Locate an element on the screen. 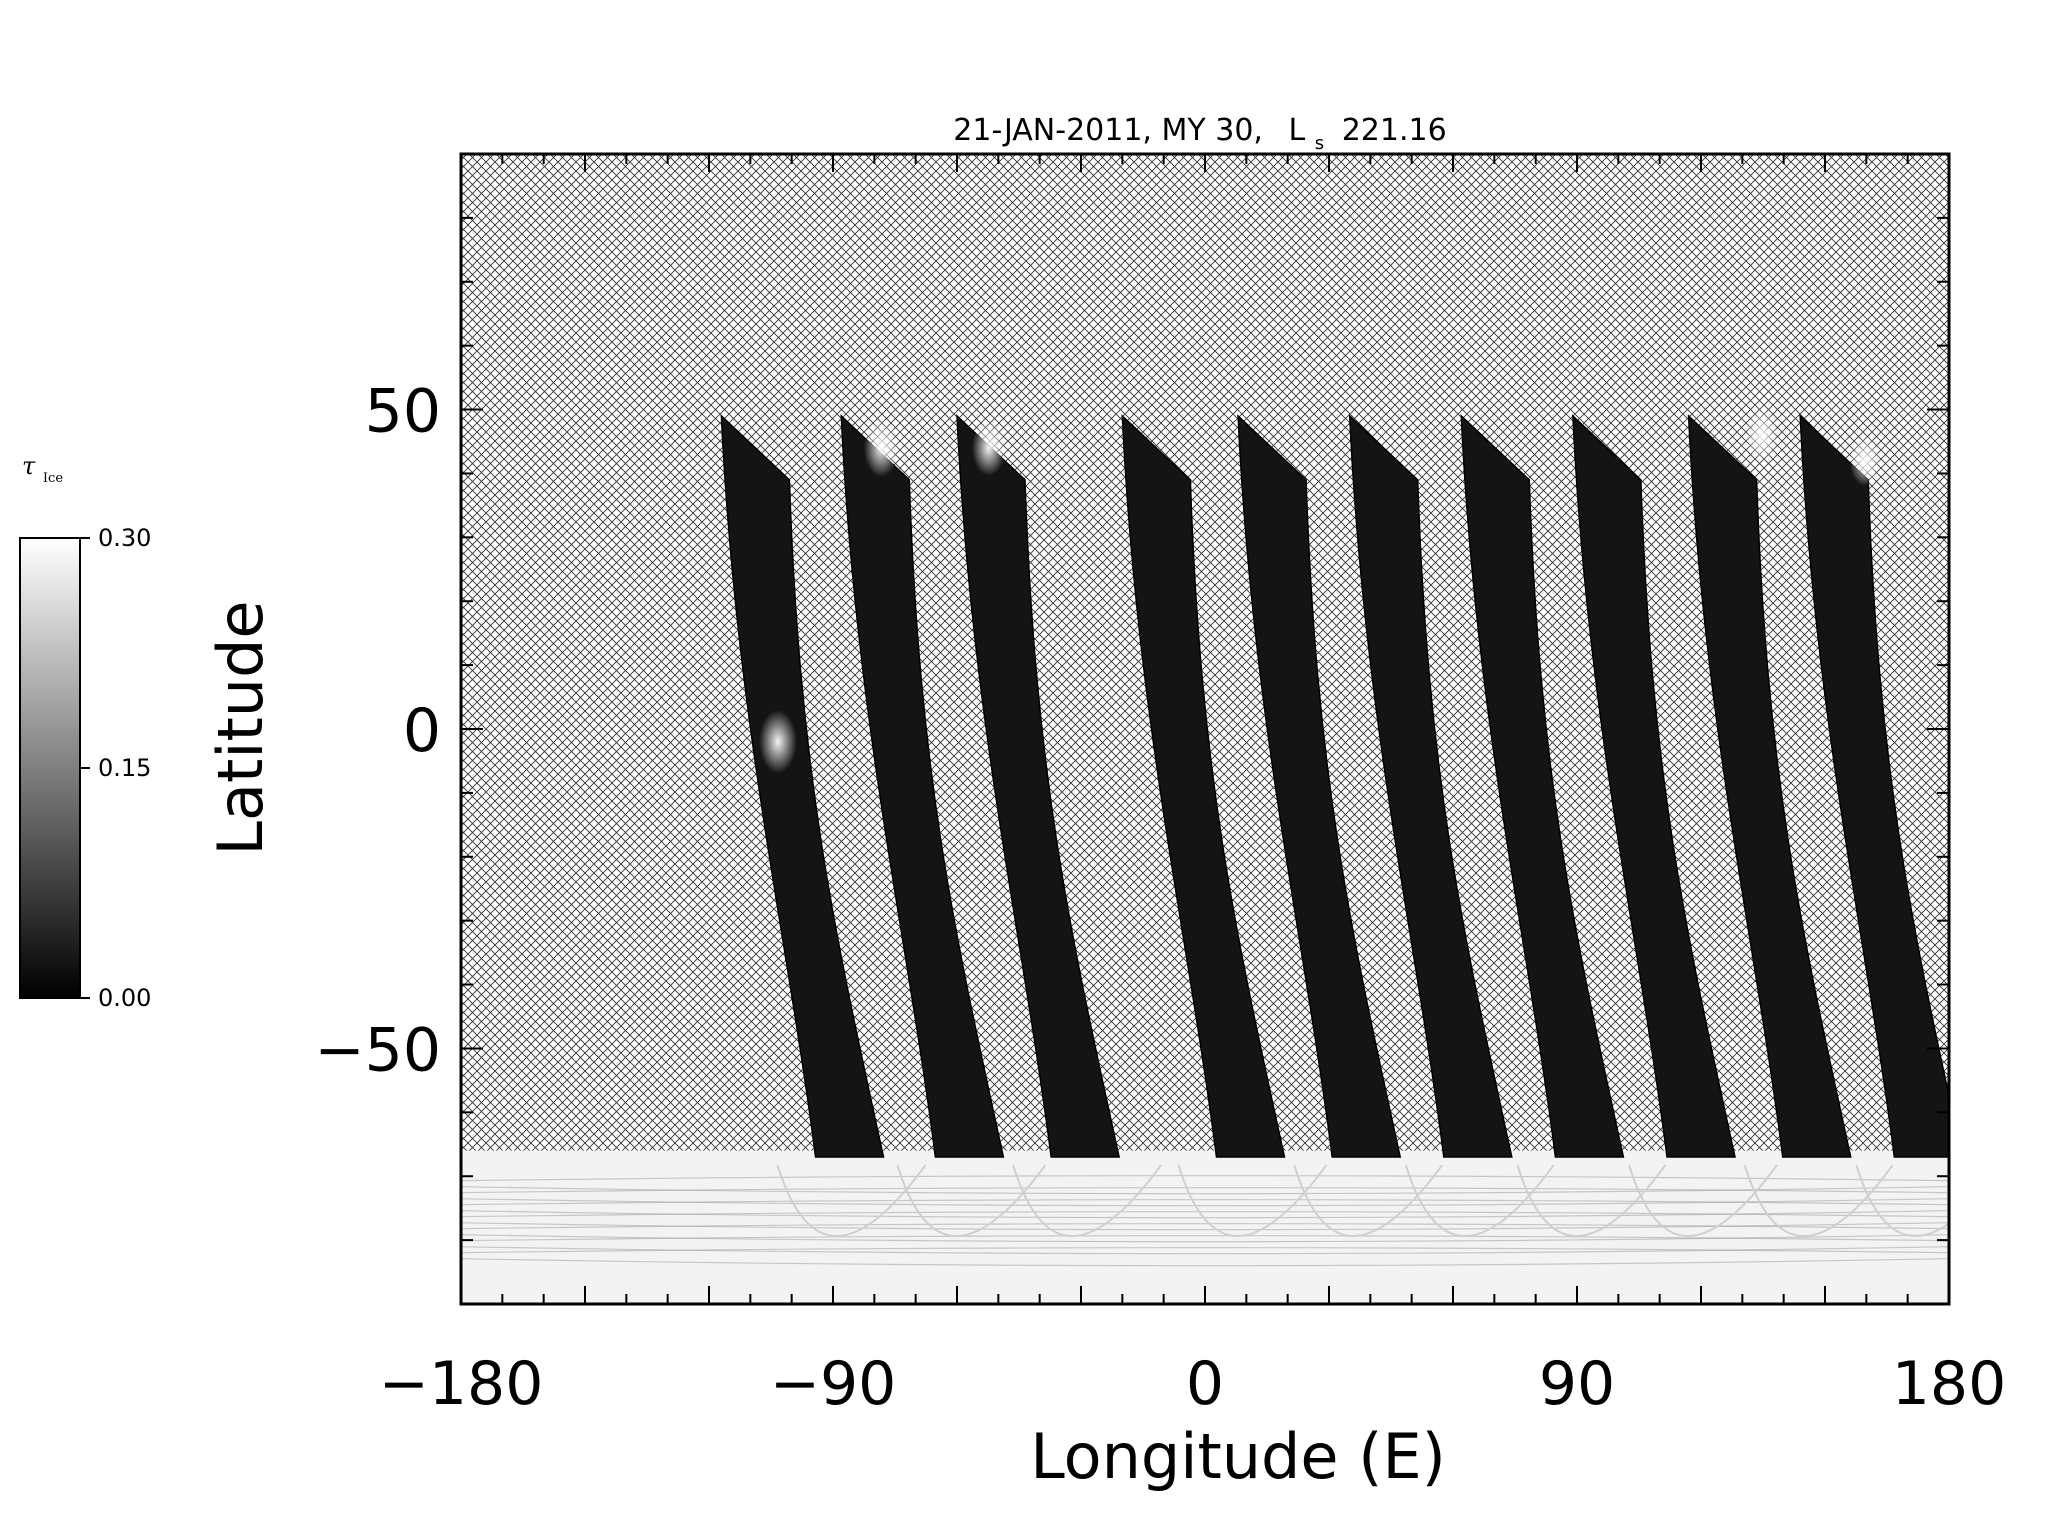 The height and width of the screenshot is (1536, 2048). colorbar-gradient is located at coordinates (50, 768).